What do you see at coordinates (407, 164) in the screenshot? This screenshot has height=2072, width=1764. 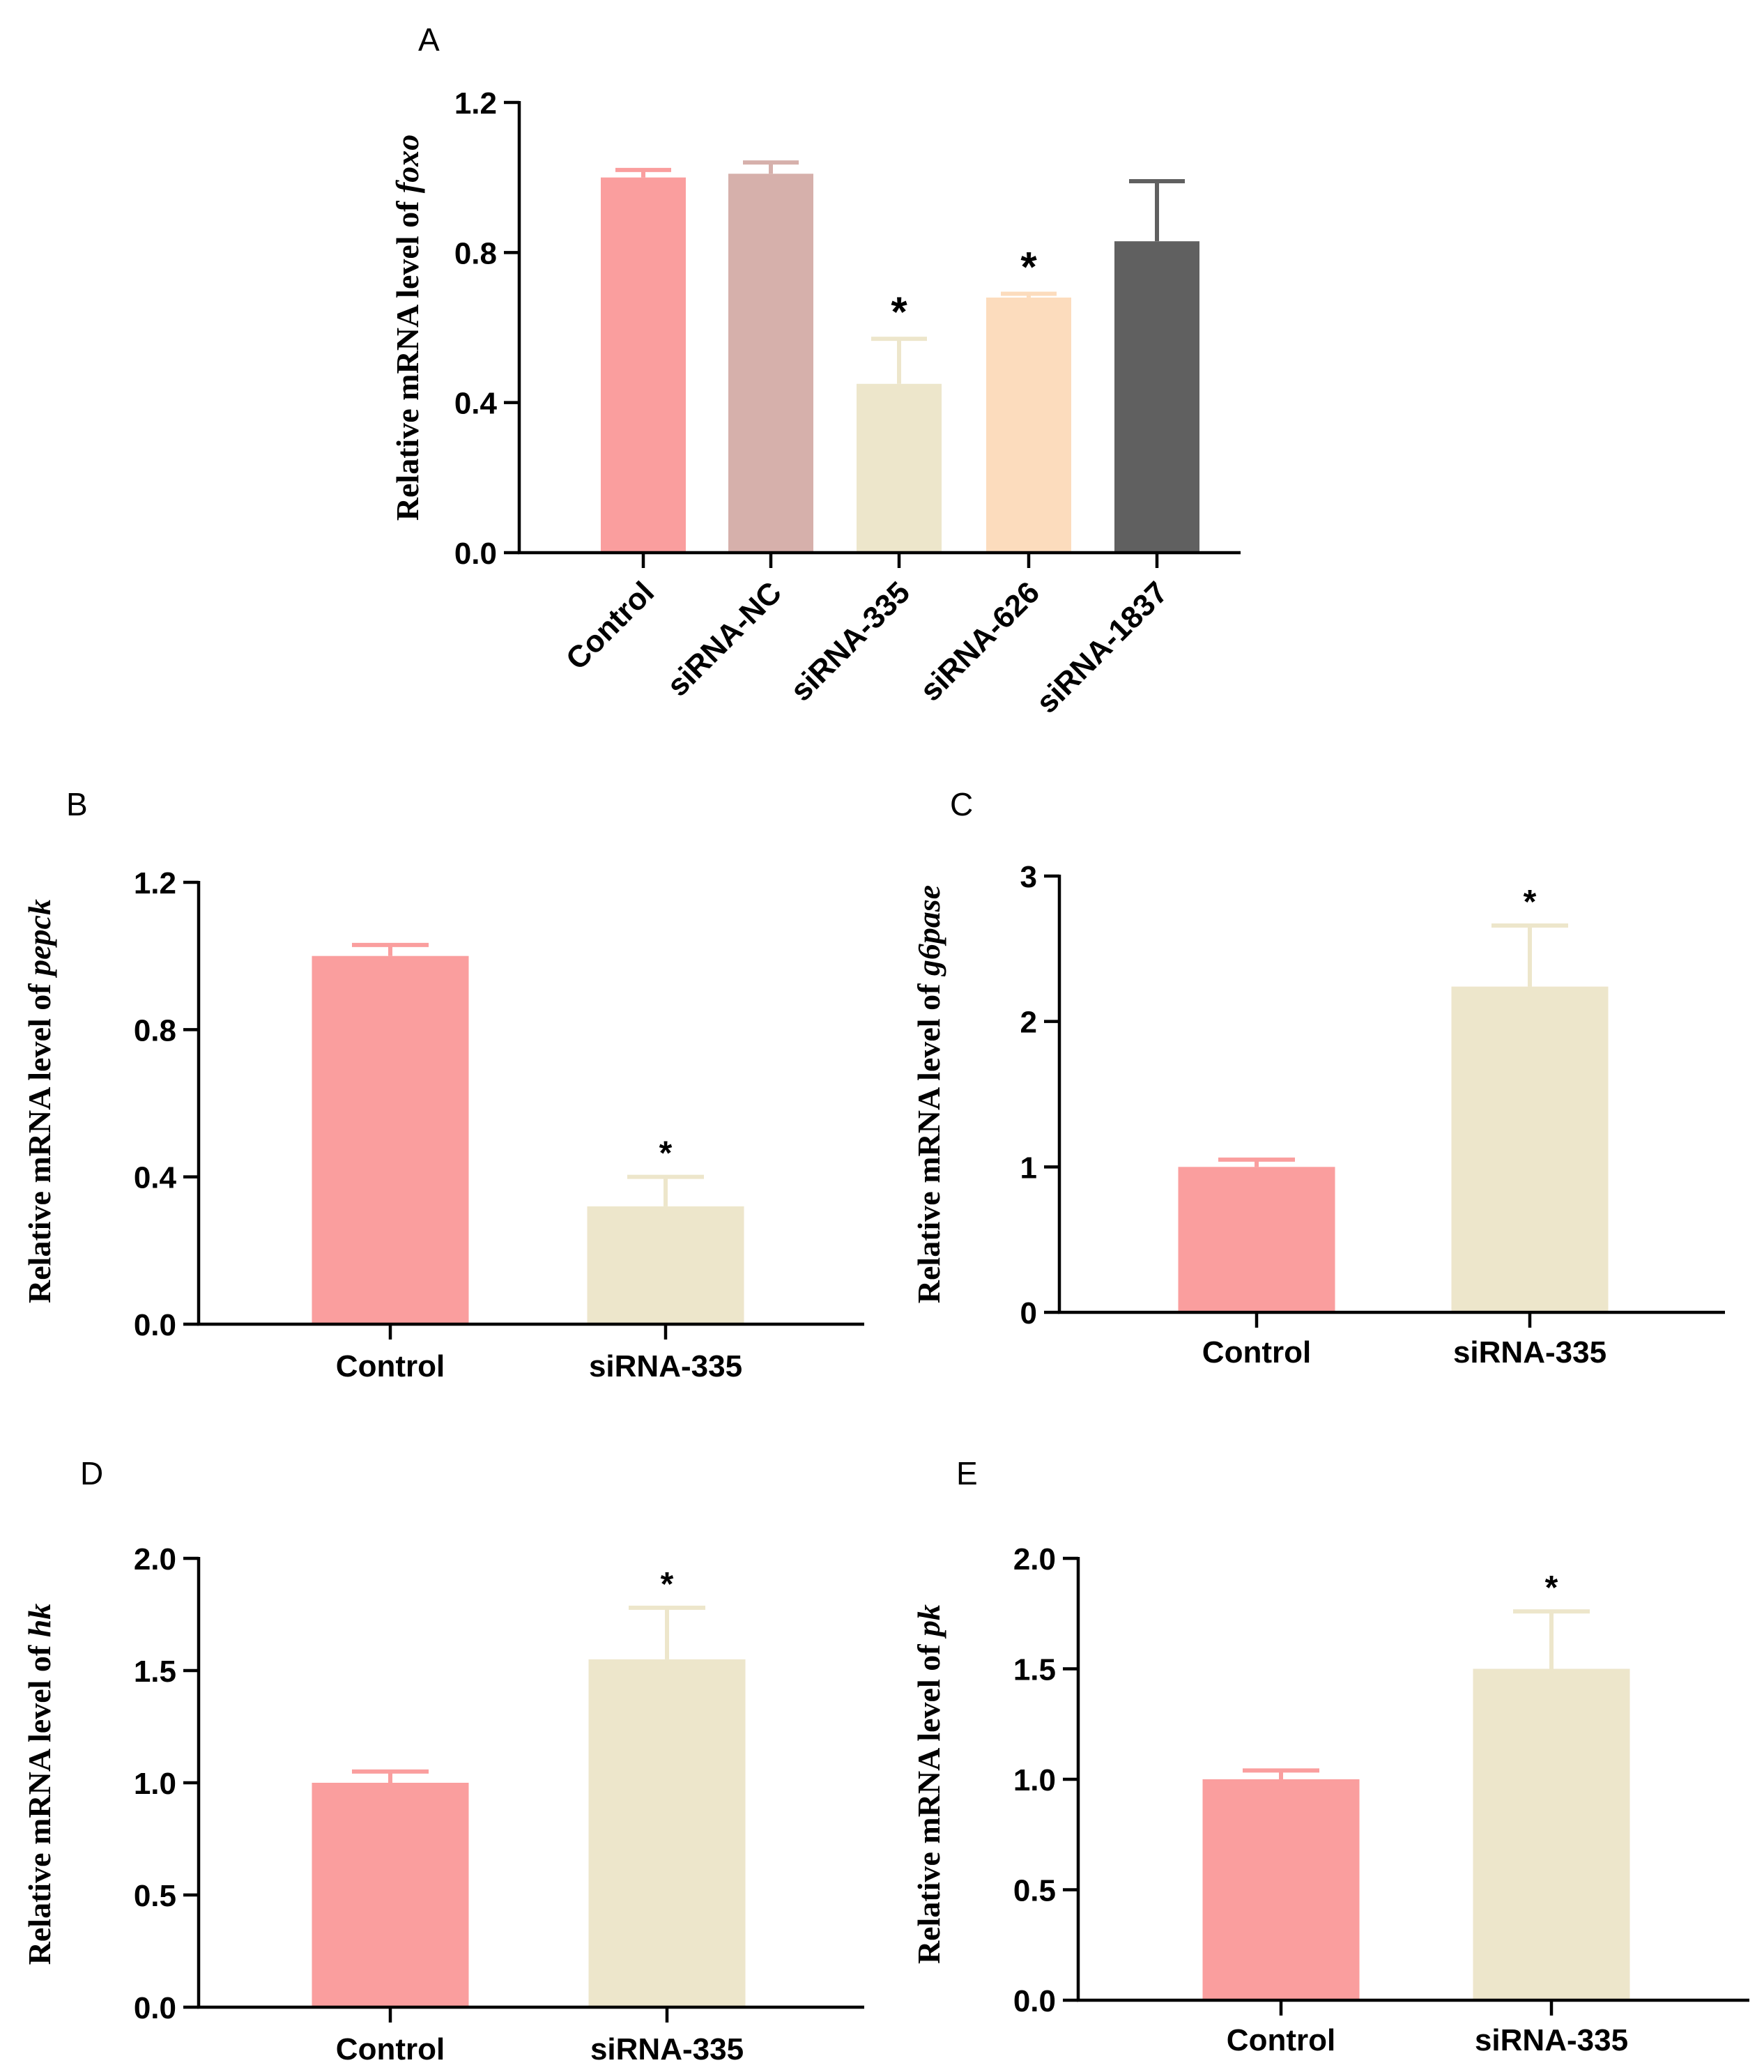 I see `y-axis-label-gene: foxo` at bounding box center [407, 164].